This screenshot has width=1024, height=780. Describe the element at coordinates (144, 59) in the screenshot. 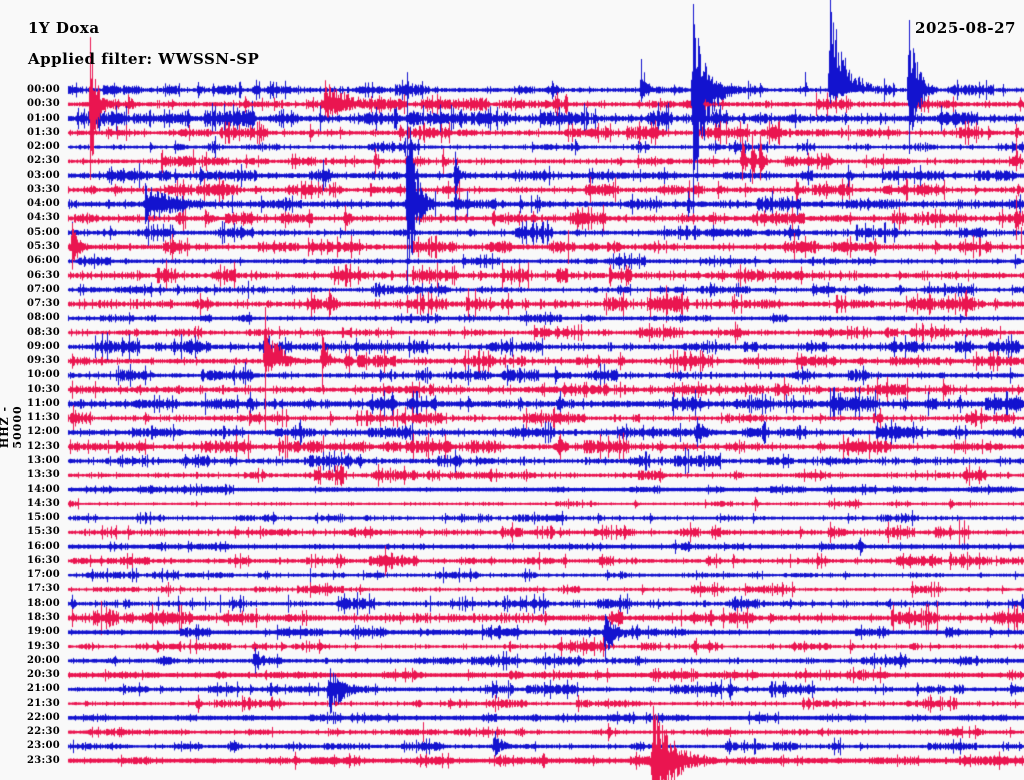

I see `filter-label: Applied filter: WWSSN-SP` at that location.